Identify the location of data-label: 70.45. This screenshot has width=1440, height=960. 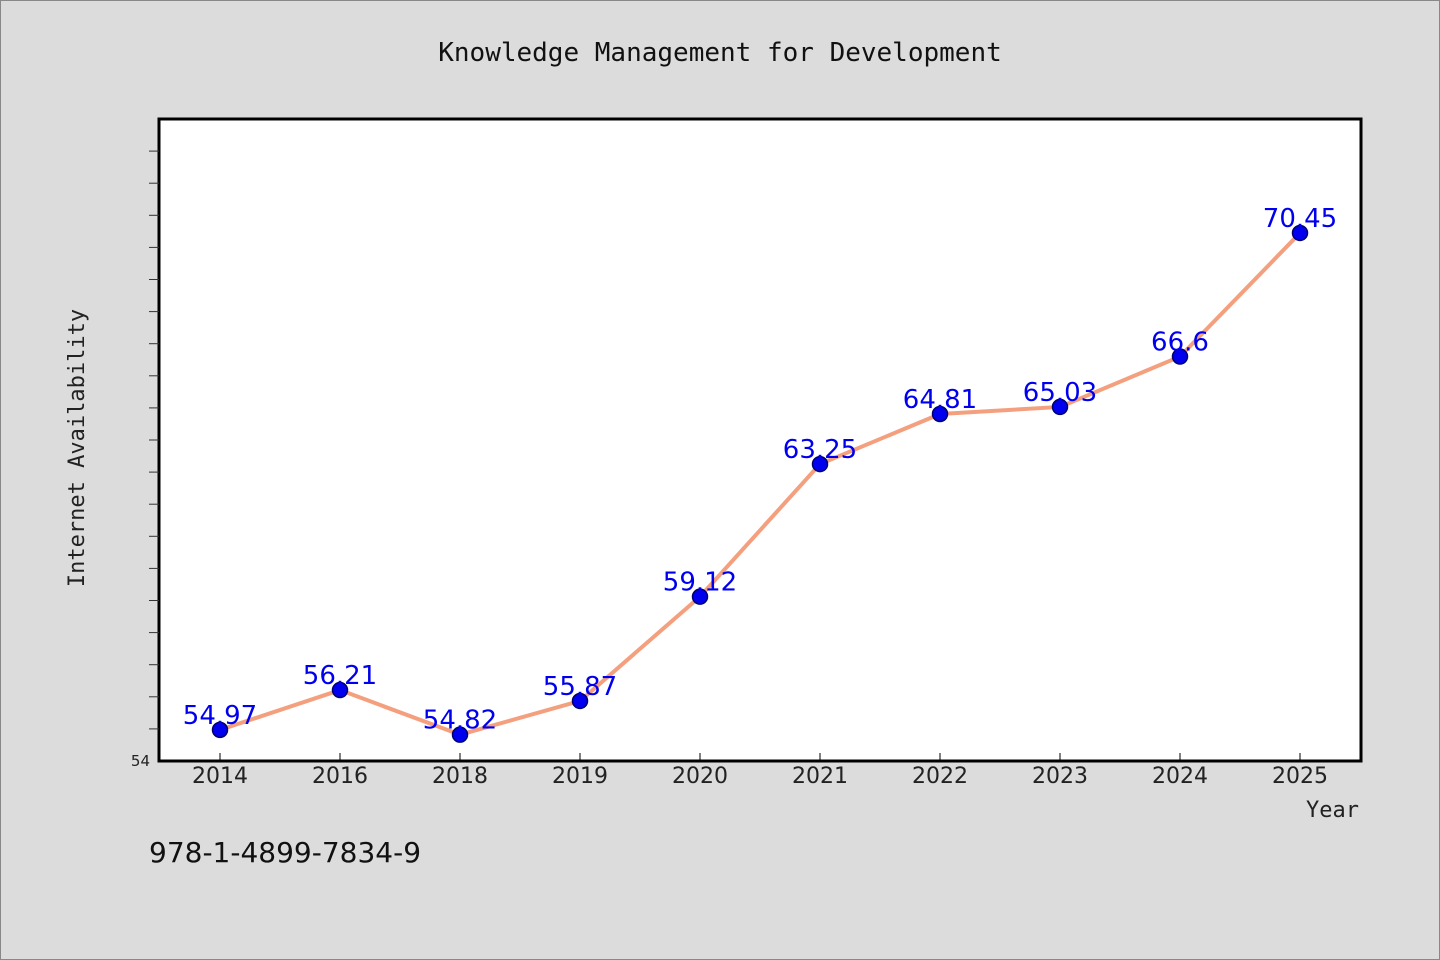
(1300, 219).